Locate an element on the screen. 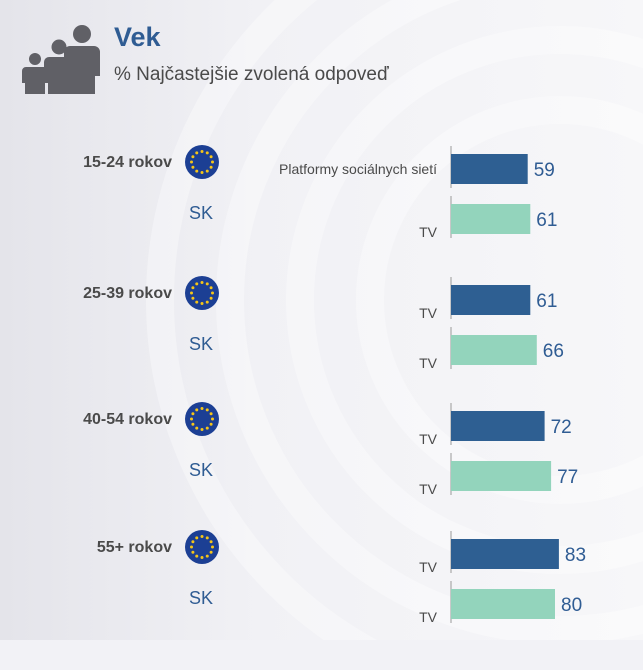  age-label: 55+ rokov is located at coordinates (134, 547).